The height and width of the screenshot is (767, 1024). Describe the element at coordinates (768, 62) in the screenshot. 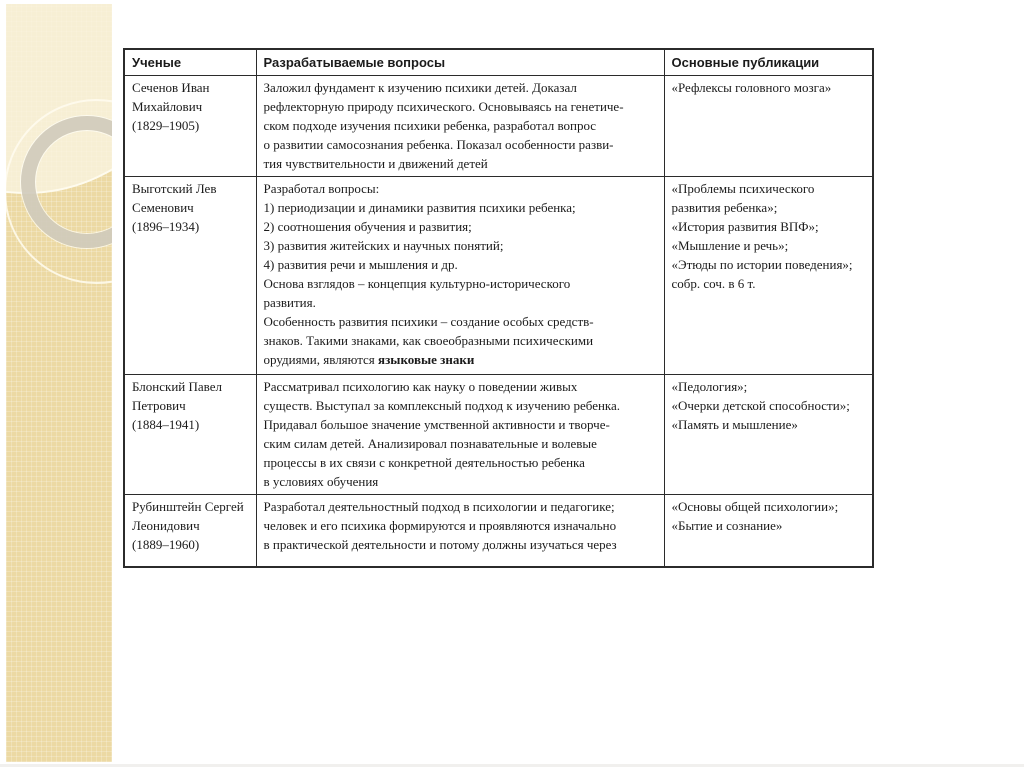

I see `header-publications: Основные публикации` at that location.